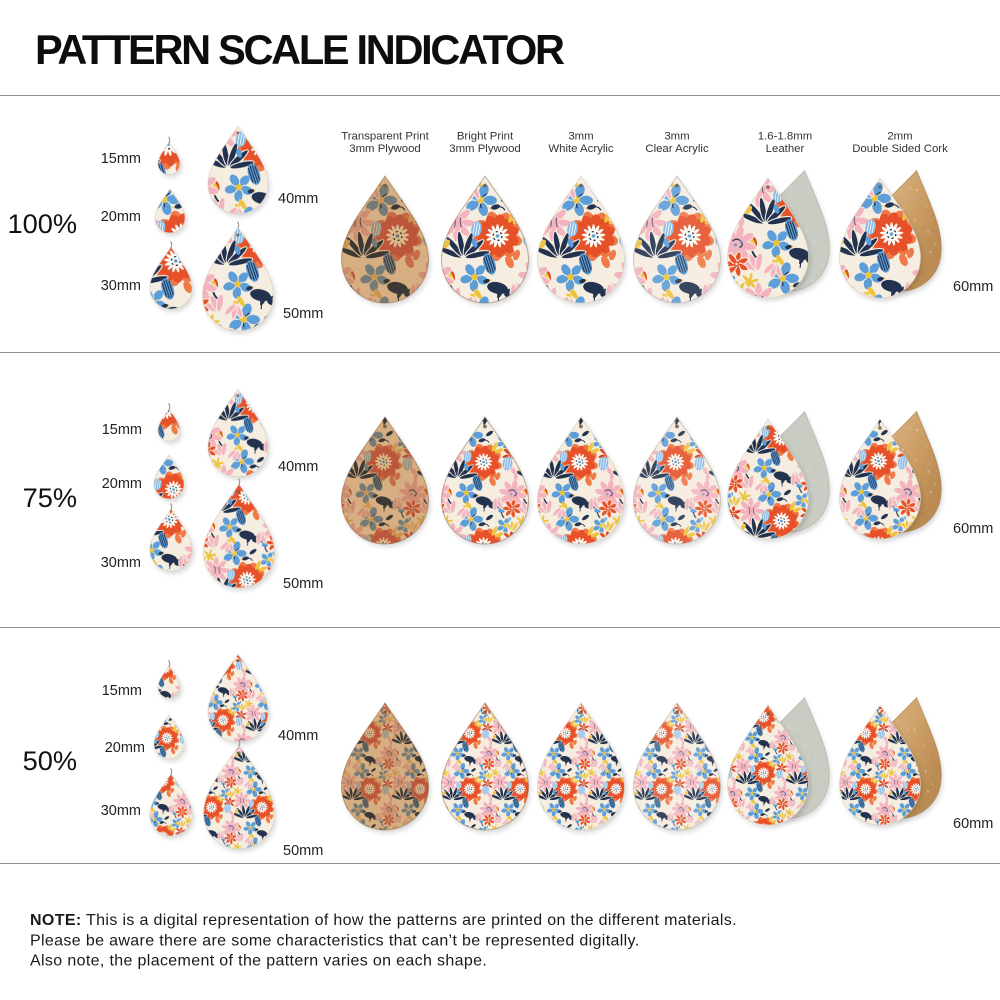  I want to click on svg-text: Transparent Print, so click(385, 137).